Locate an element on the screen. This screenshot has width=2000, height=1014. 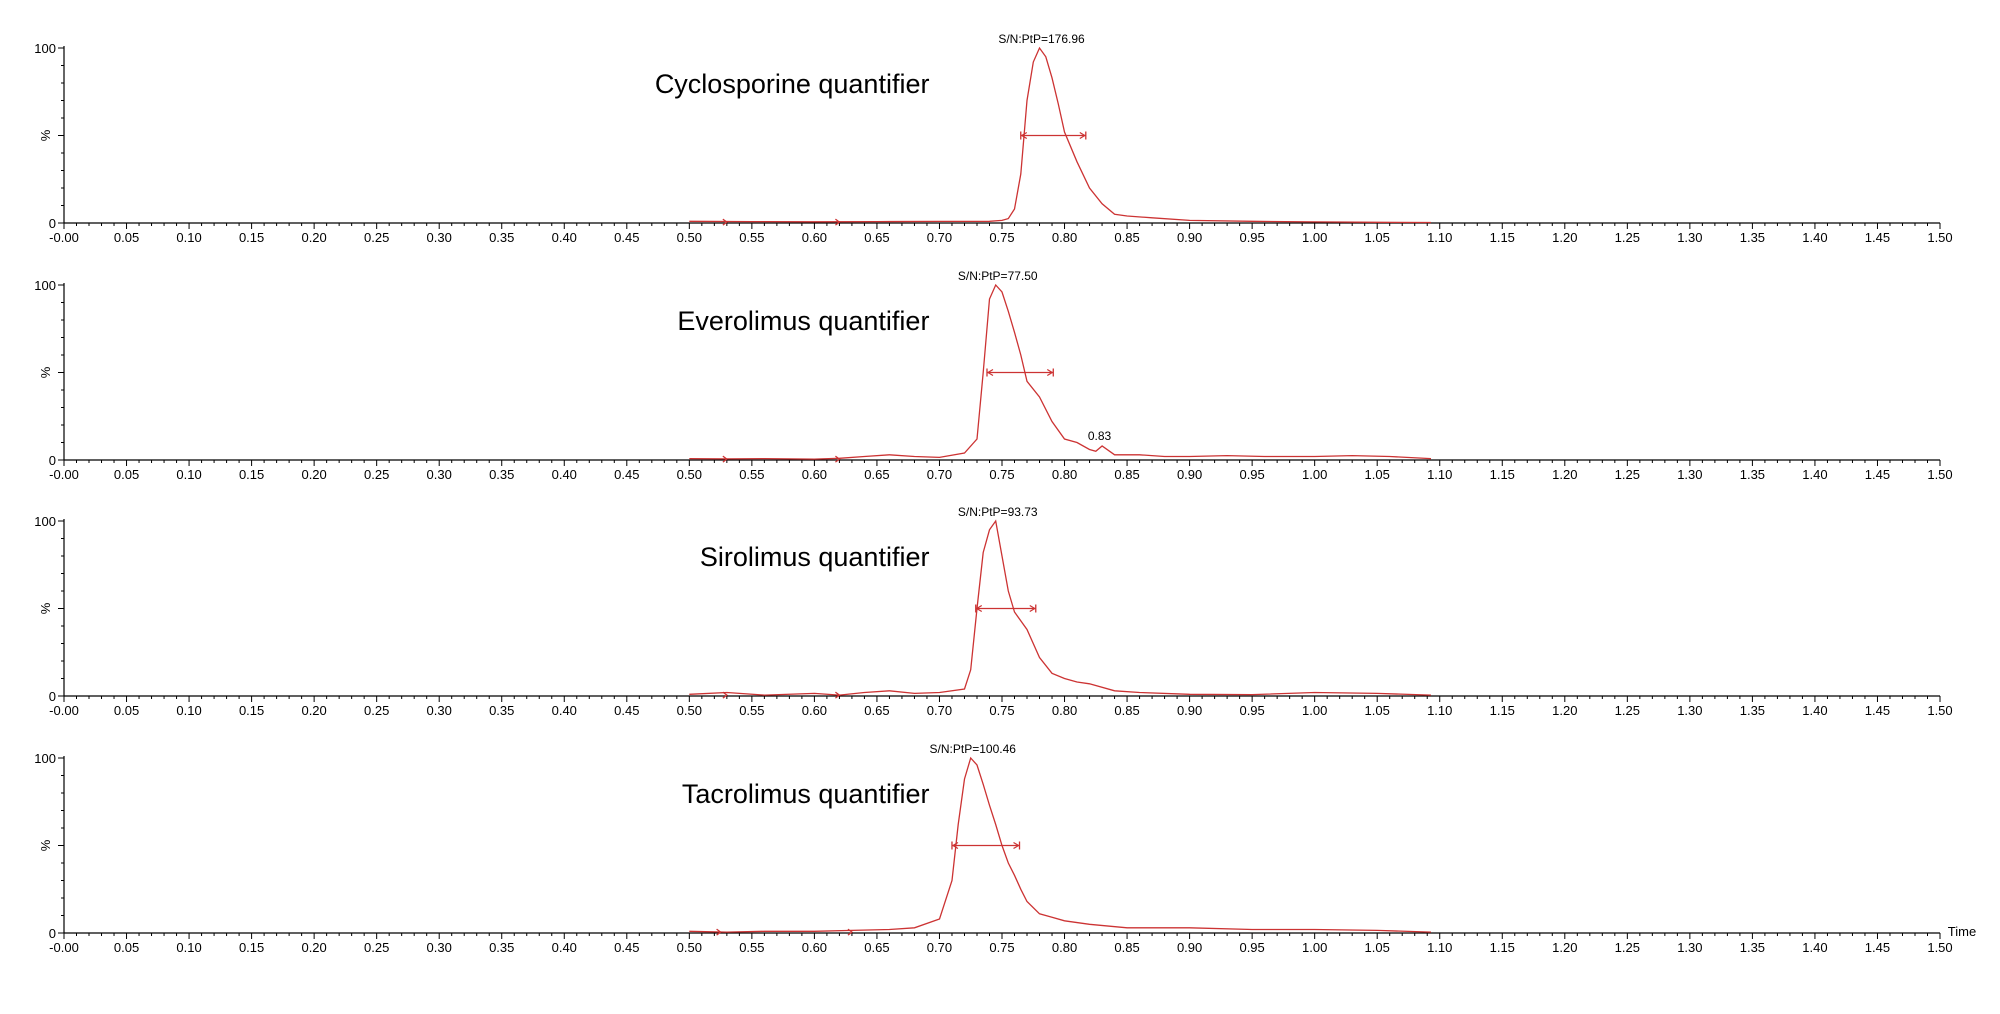
sn-annotation: S/N:PtP=93.73 is located at coordinates (998, 512).